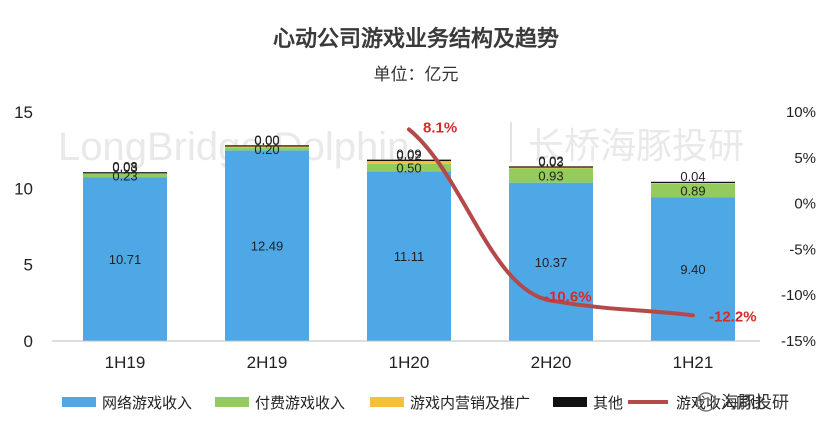 This screenshot has height=432, width=832. I want to click on y2-tick-label: -5%, so click(802, 249).